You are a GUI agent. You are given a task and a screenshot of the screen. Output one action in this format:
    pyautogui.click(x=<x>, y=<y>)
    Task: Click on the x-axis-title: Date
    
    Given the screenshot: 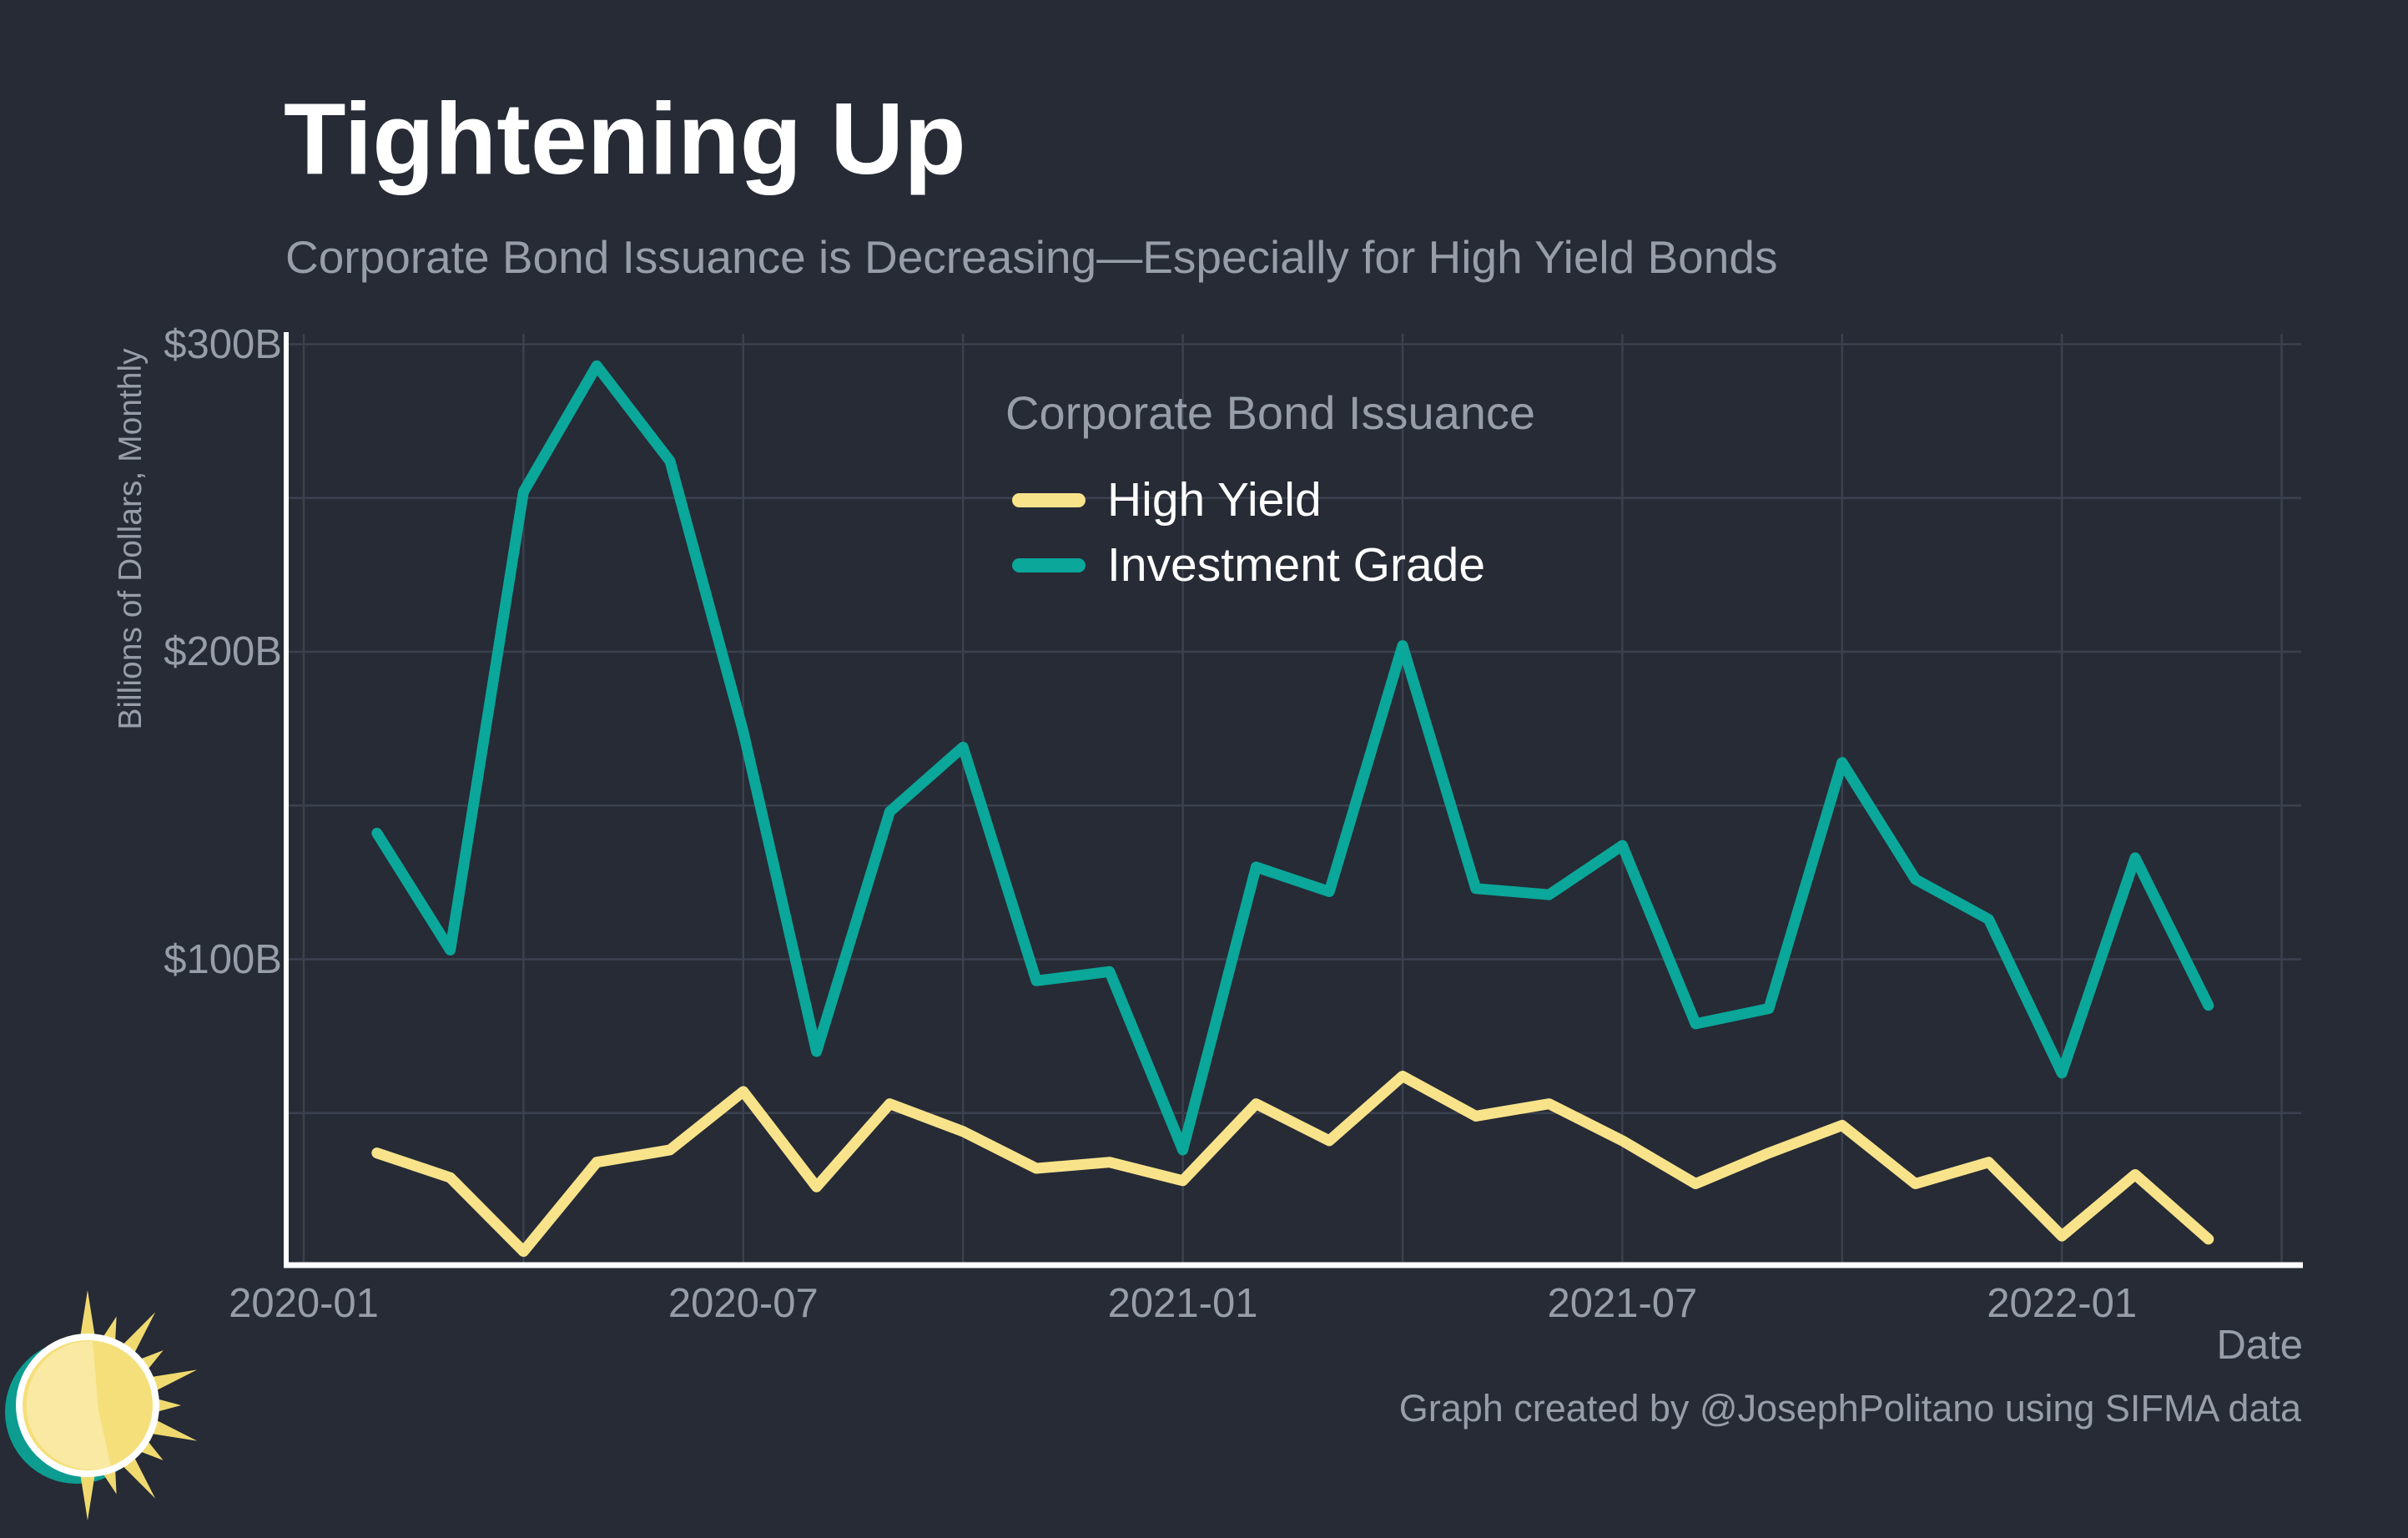 What is the action you would take?
    pyautogui.click(x=2259, y=1345)
    